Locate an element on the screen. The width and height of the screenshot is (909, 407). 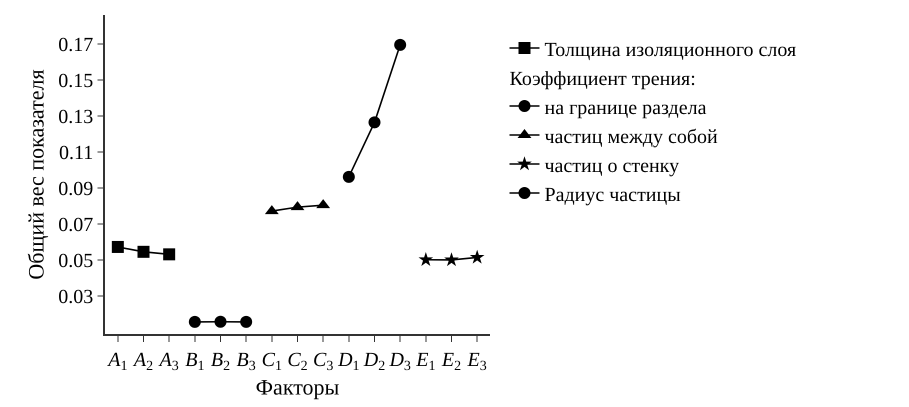
x-tick-label: A$_{1}$ is located at coordinates (117, 361).